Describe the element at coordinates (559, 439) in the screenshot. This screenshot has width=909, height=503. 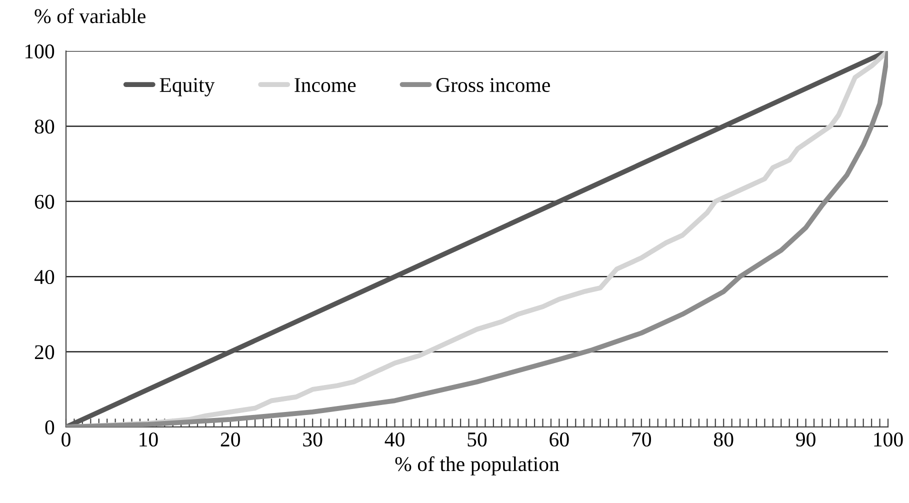
I see `x-tick-label: 60` at that location.